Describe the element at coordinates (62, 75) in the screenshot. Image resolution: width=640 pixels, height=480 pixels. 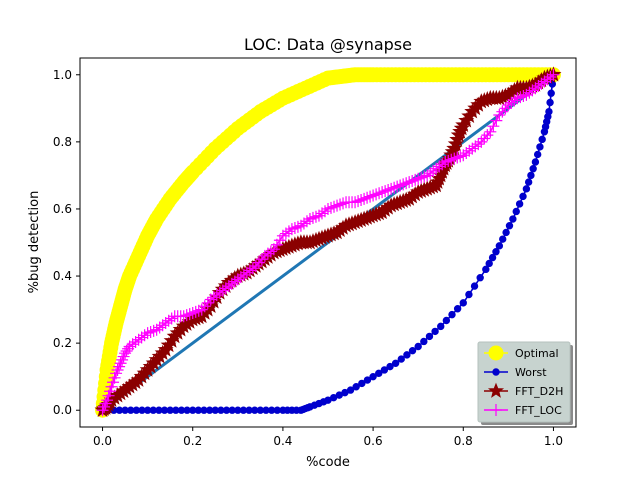
I see `y-tick-label: 1.0` at that location.